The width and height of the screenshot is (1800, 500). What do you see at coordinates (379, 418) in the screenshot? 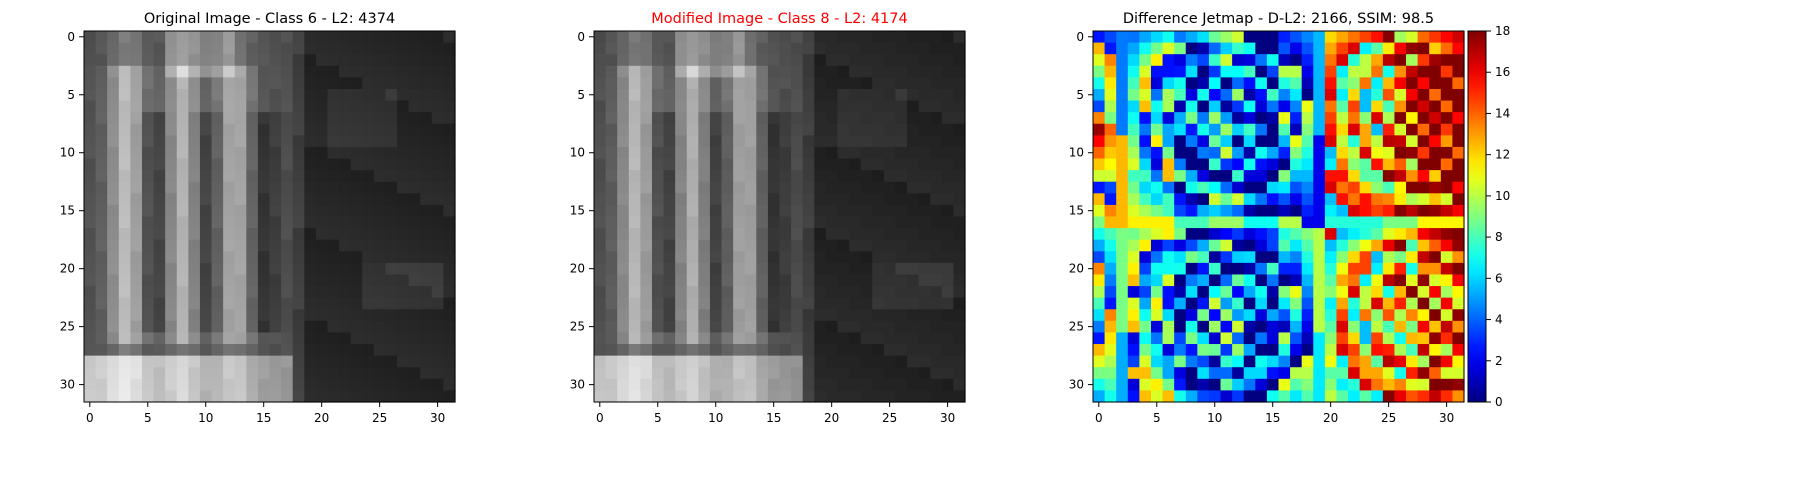
I see `original-image-xtick-label: 25` at bounding box center [379, 418].